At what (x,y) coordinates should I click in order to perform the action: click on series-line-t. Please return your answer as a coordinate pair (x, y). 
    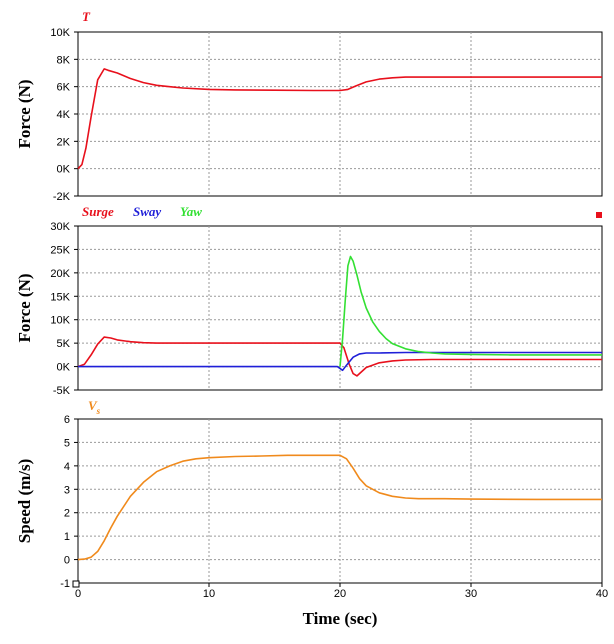
    Looking at the image, I should click on (339, 119).